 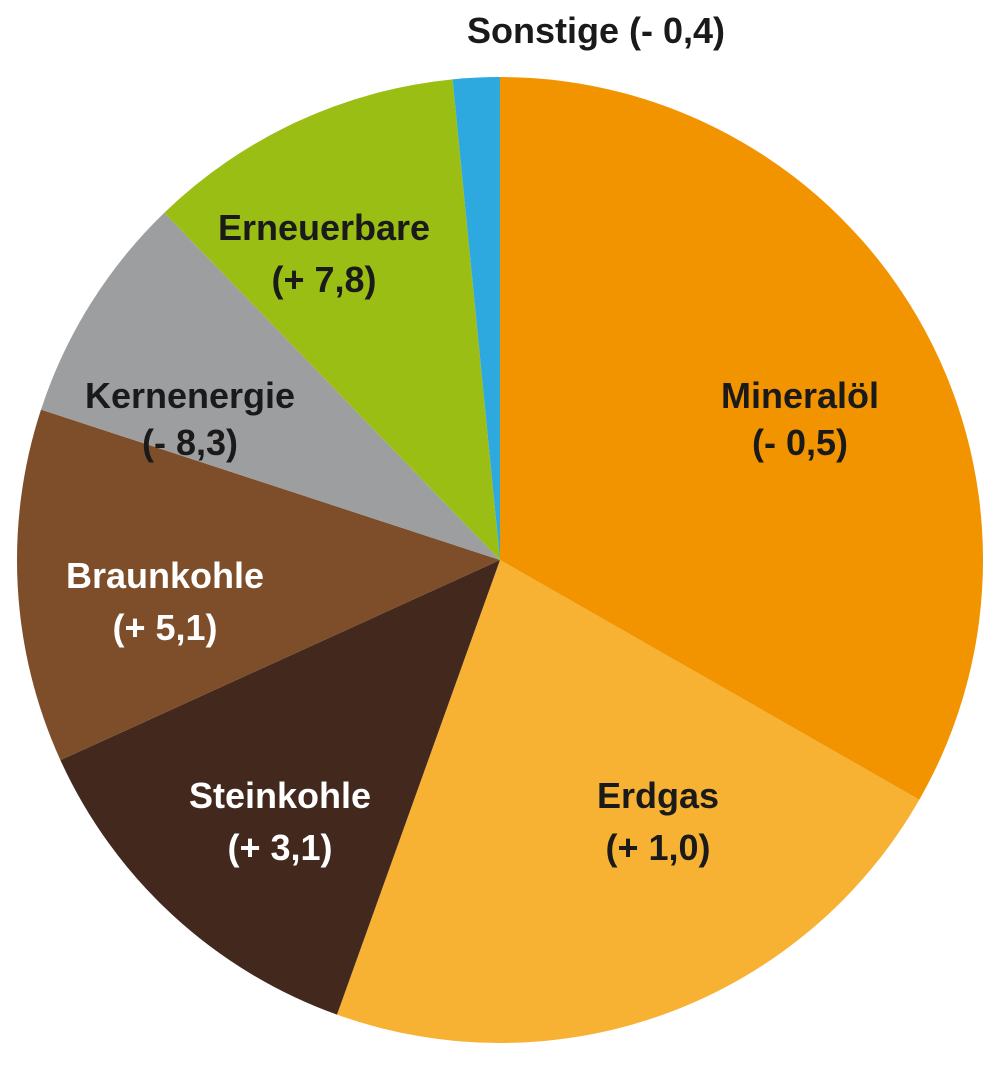 What do you see at coordinates (324, 253) in the screenshot?
I see `pie-label-erneuerbare: Erneuerbare (+ 7,8)` at bounding box center [324, 253].